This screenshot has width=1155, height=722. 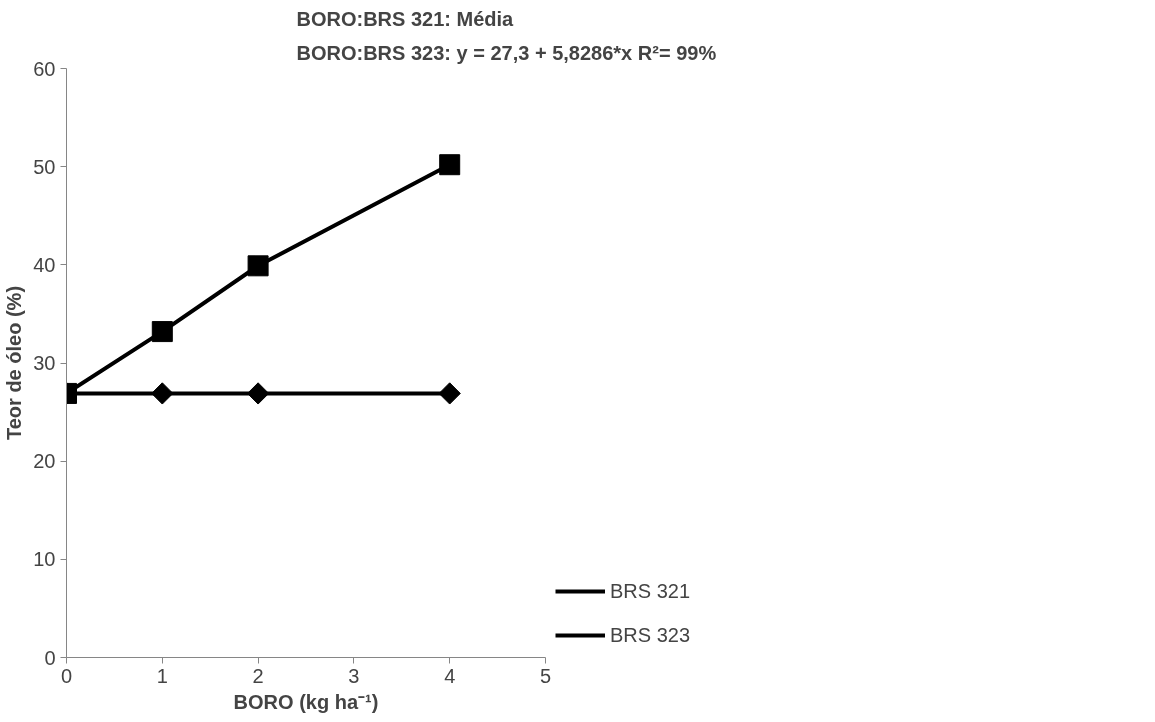 What do you see at coordinates (44, 461) in the screenshot?
I see `y-tick-label: 20` at bounding box center [44, 461].